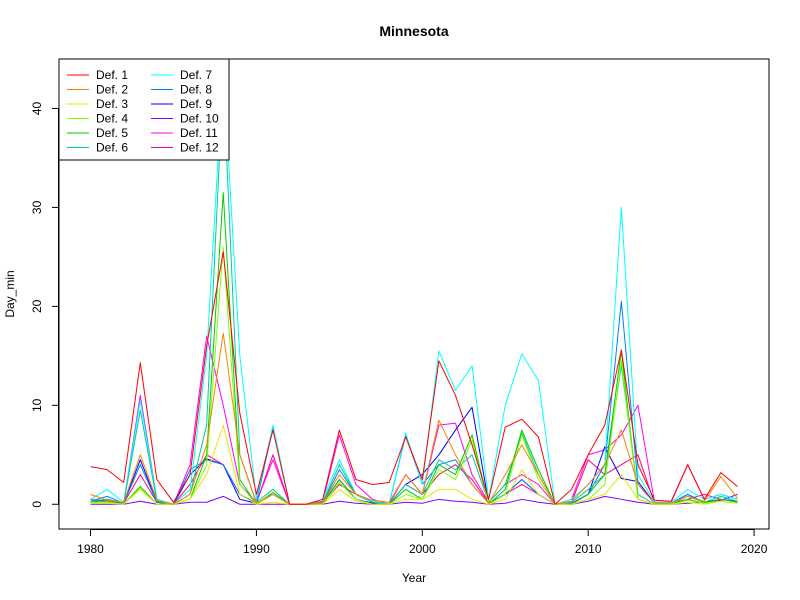 The image size is (800, 600). Describe the element at coordinates (144, 109) in the screenshot. I see `legend-box` at that location.